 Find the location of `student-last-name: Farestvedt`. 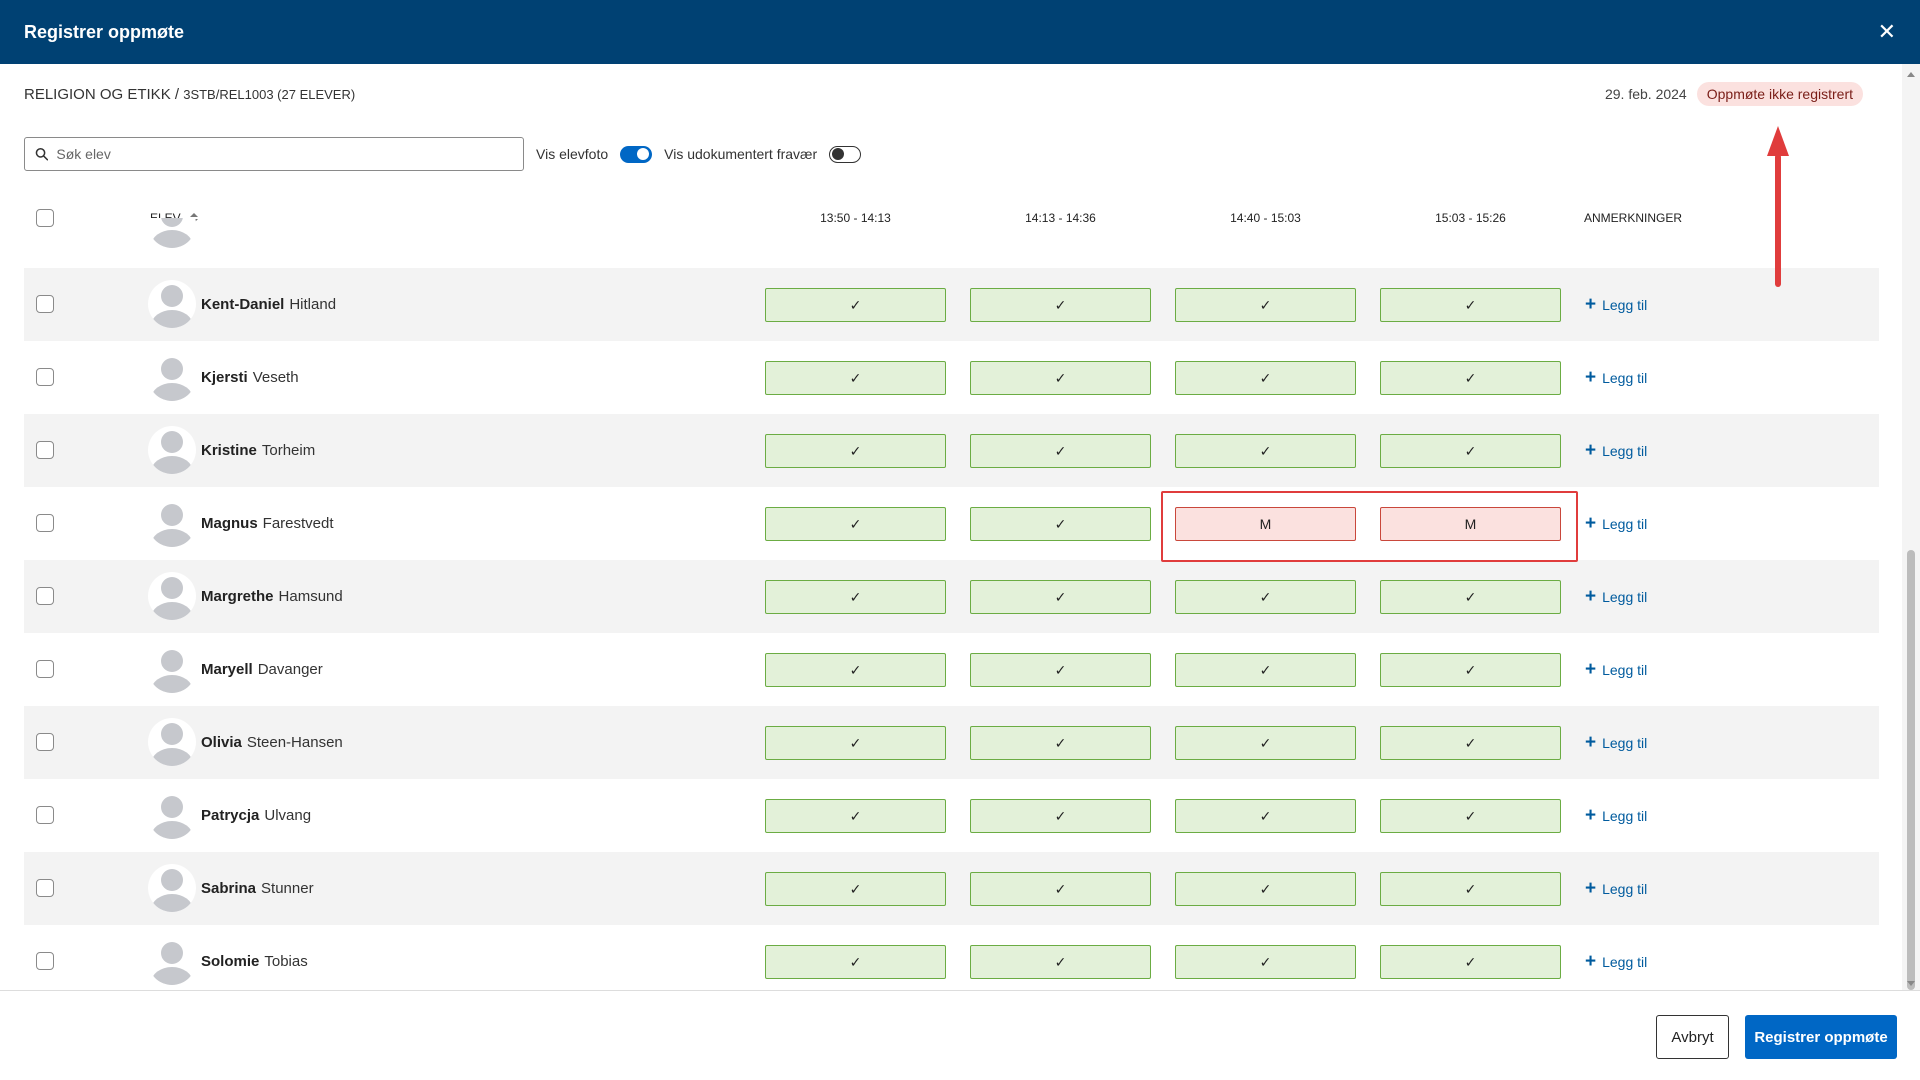

student-last-name: Farestvedt is located at coordinates (298, 523).